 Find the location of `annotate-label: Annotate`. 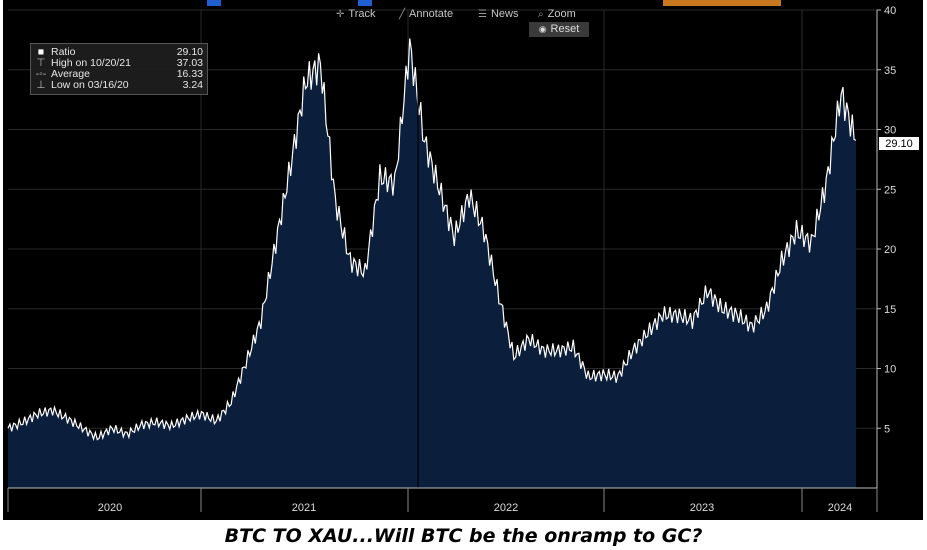

annotate-label: Annotate is located at coordinates (431, 14).